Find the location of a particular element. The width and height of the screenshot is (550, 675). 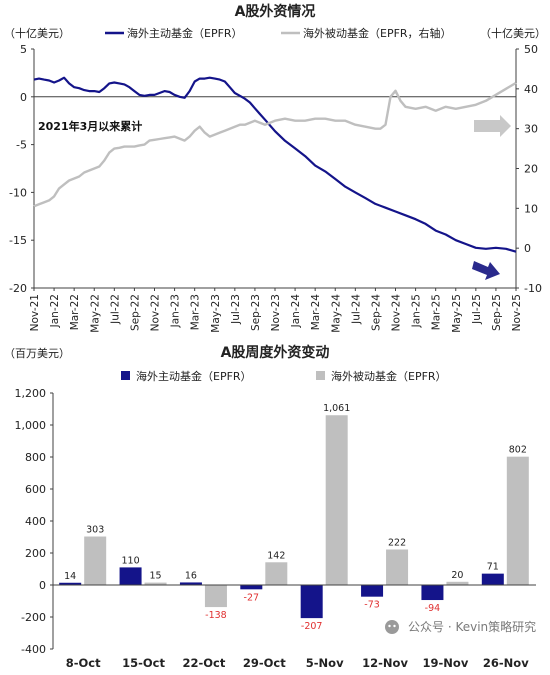

right-tick-label: 20 is located at coordinates (531, 169).